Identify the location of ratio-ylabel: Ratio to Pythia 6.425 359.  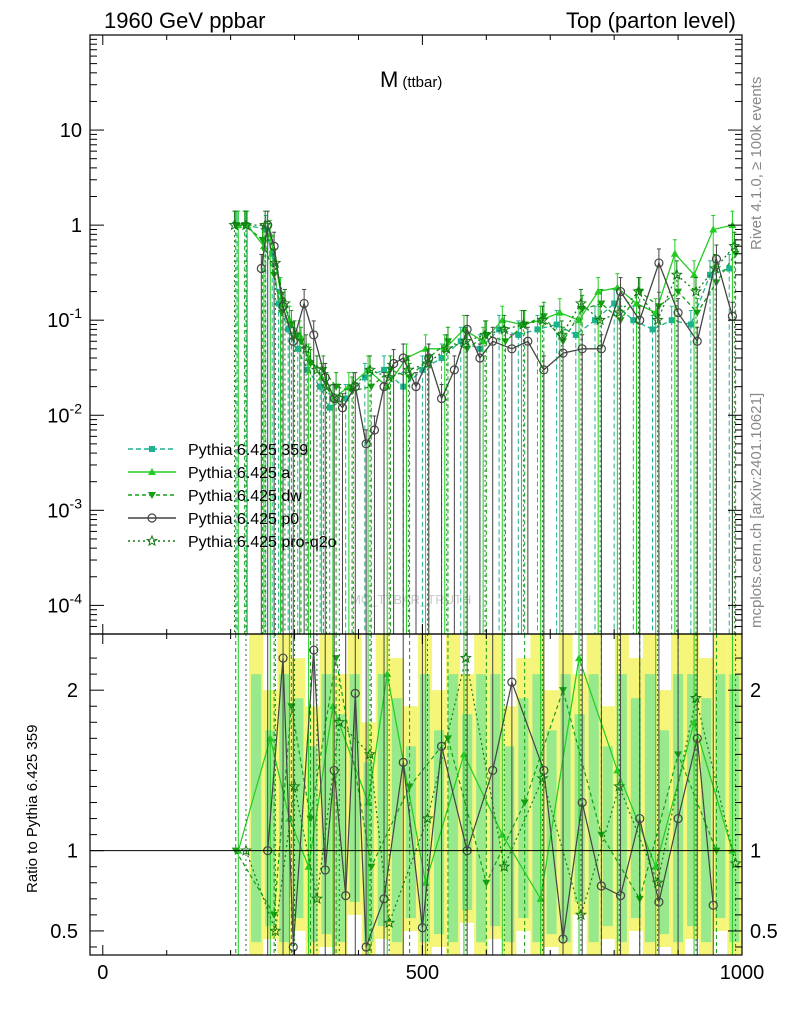
(32, 809).